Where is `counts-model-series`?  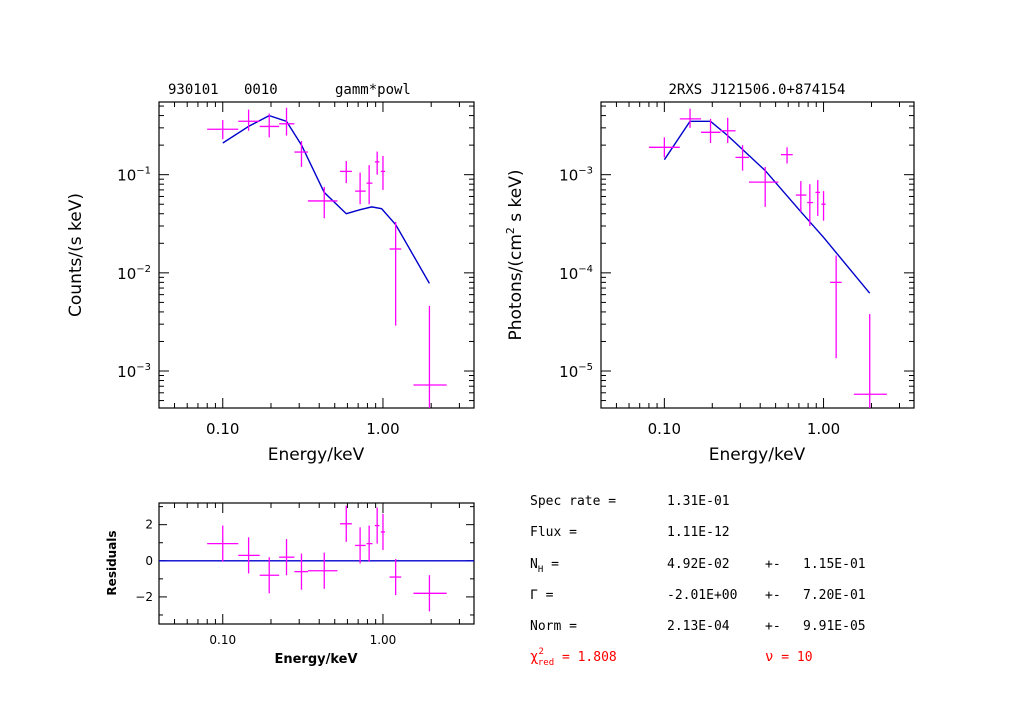 counts-model-series is located at coordinates (326, 199).